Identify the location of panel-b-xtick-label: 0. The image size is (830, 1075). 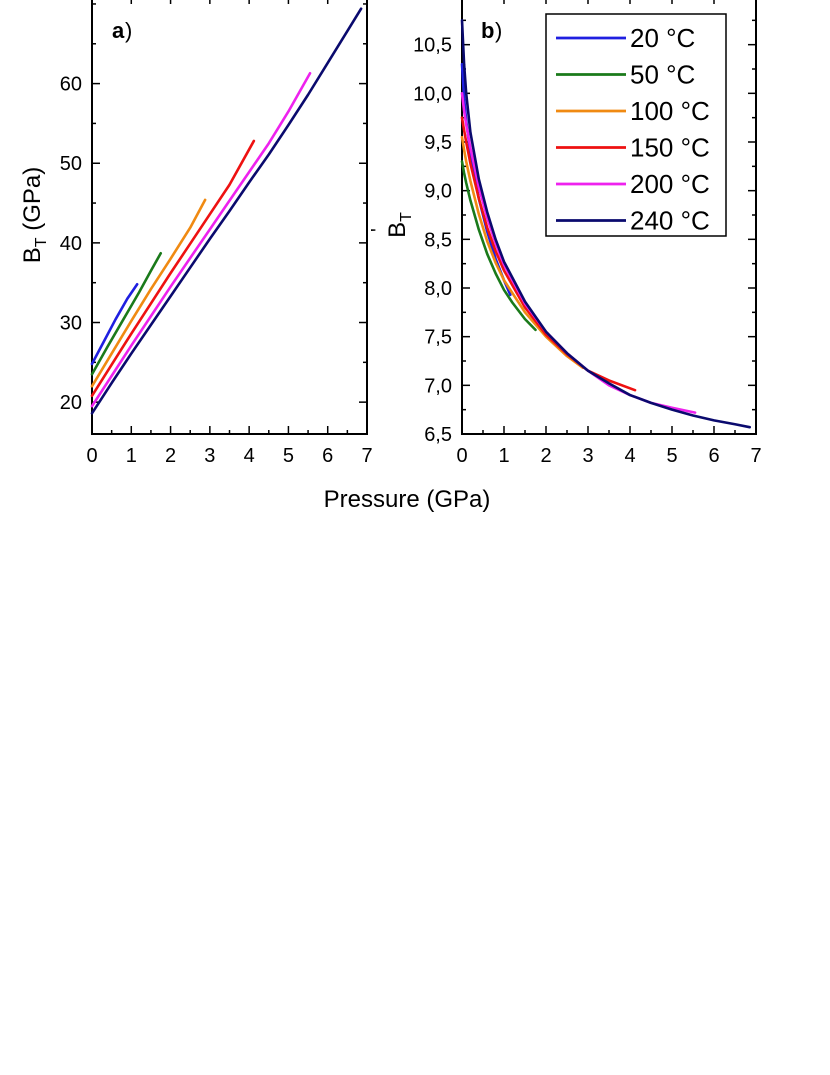
(461, 456).